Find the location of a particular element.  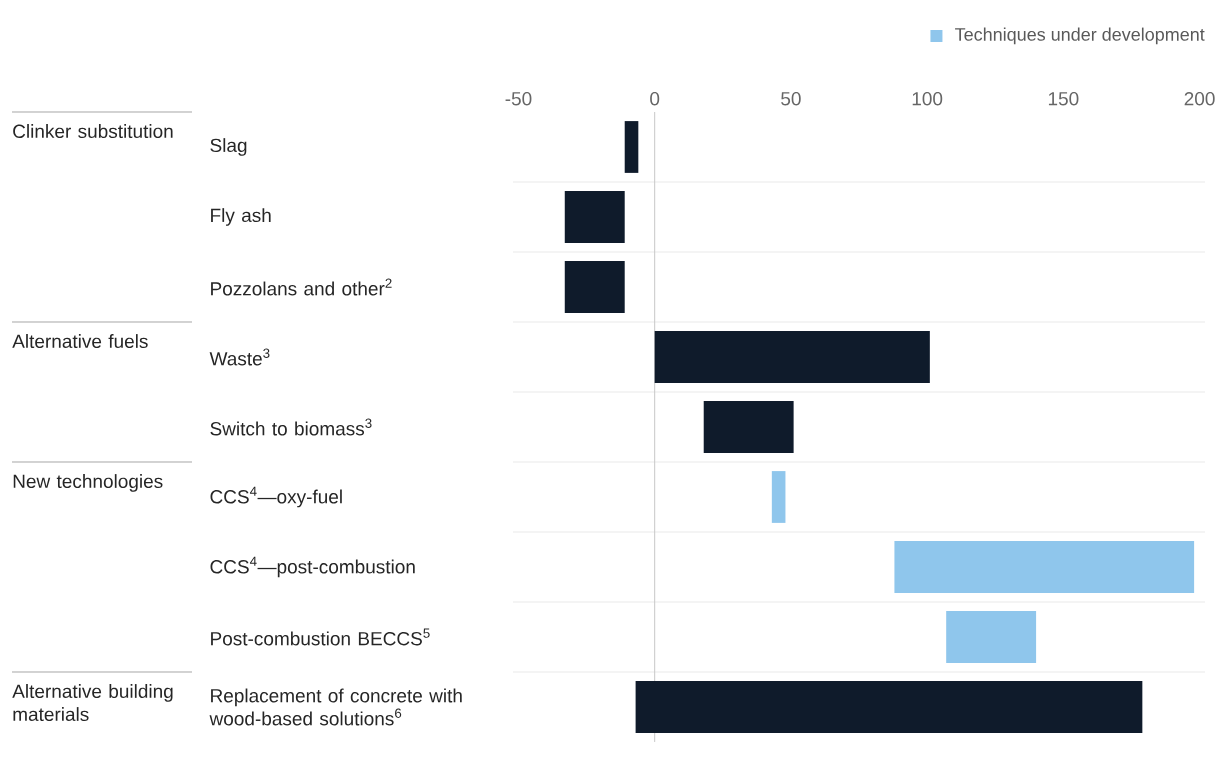

text: Clinker substitution is located at coordinates (93, 131).